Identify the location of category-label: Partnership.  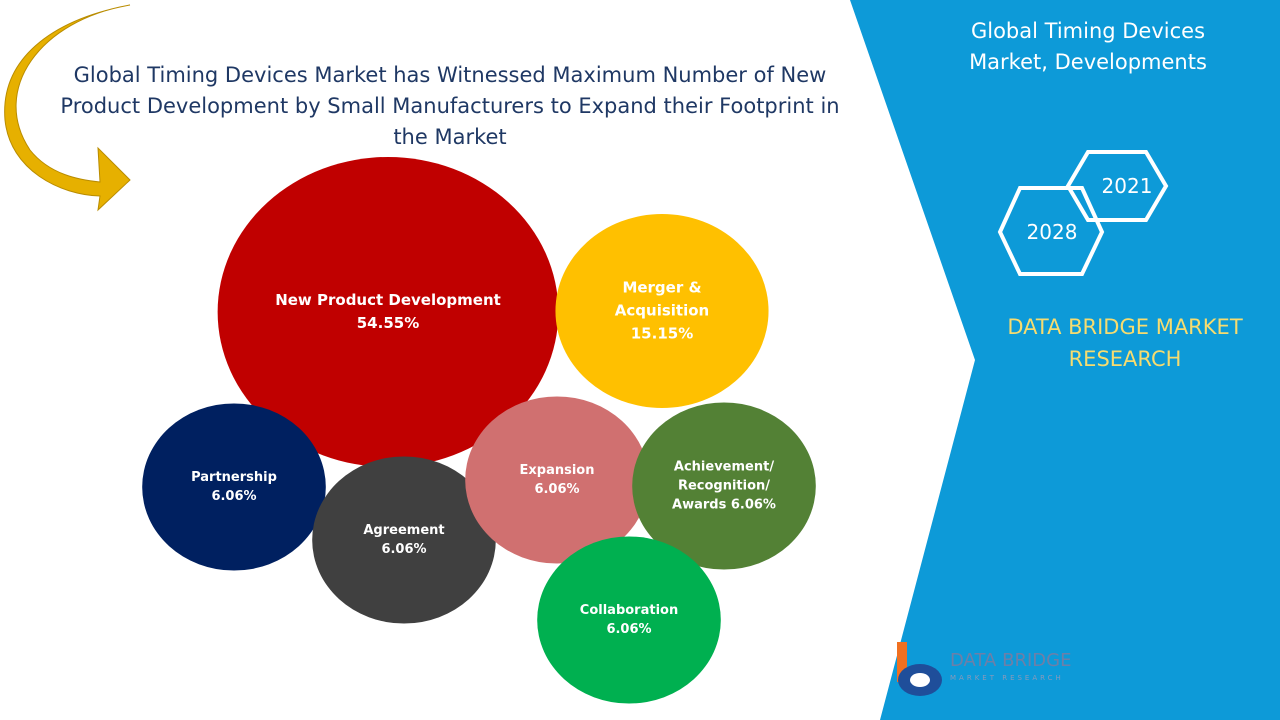
(234, 477).